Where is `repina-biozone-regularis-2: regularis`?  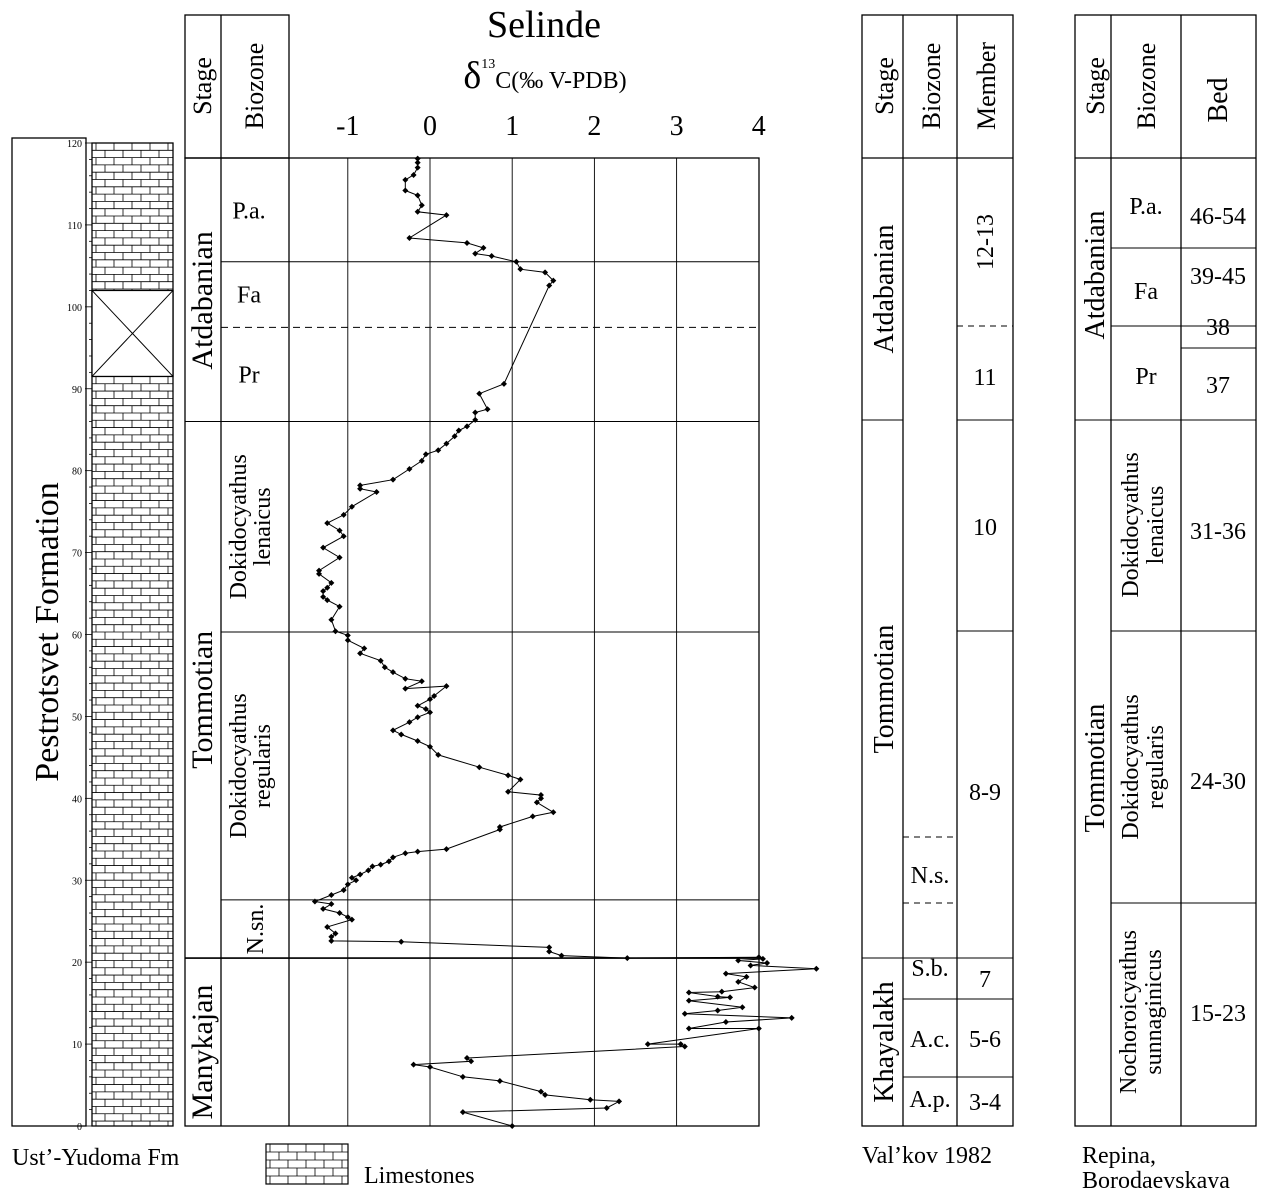 repina-biozone-regularis-2: regularis is located at coordinates (1156, 767).